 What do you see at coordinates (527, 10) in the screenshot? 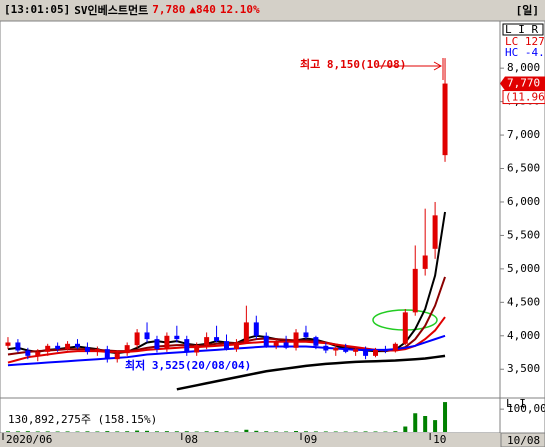
I see `period: [일]` at bounding box center [527, 10].